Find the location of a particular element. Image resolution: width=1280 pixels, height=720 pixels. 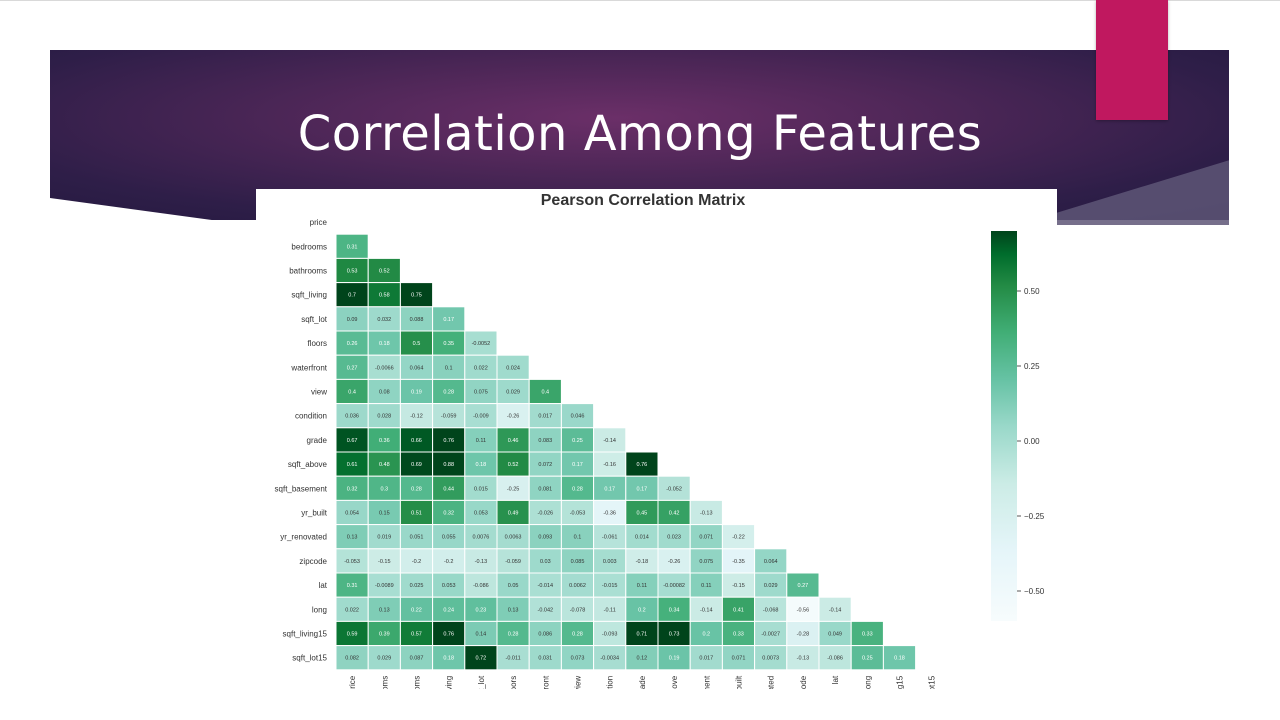

cell-label: 0.4 is located at coordinates (352, 393).